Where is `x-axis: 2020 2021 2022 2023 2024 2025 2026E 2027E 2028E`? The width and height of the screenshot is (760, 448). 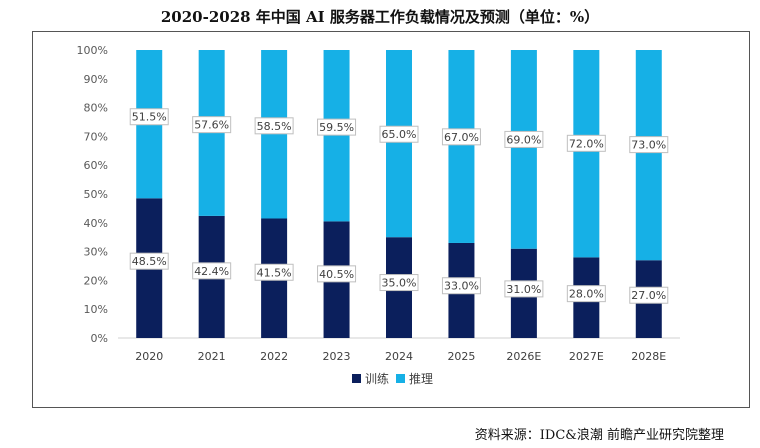
x-axis: 2020 2021 2022 2023 2024 2025 2026E 2027E 2028E is located at coordinates (400, 356).